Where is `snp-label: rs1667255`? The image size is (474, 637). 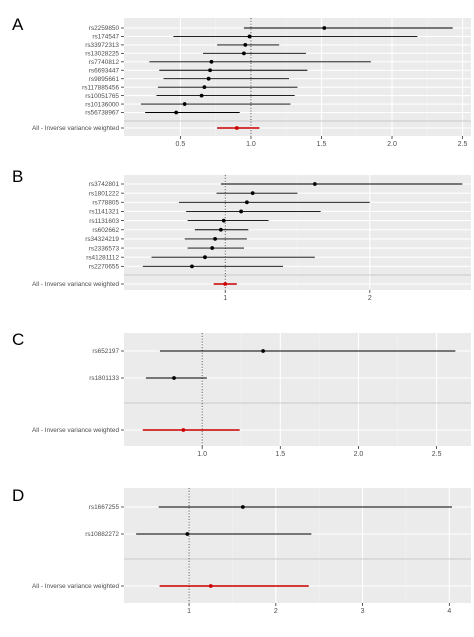 snp-label: rs1667255 is located at coordinates (104, 507).